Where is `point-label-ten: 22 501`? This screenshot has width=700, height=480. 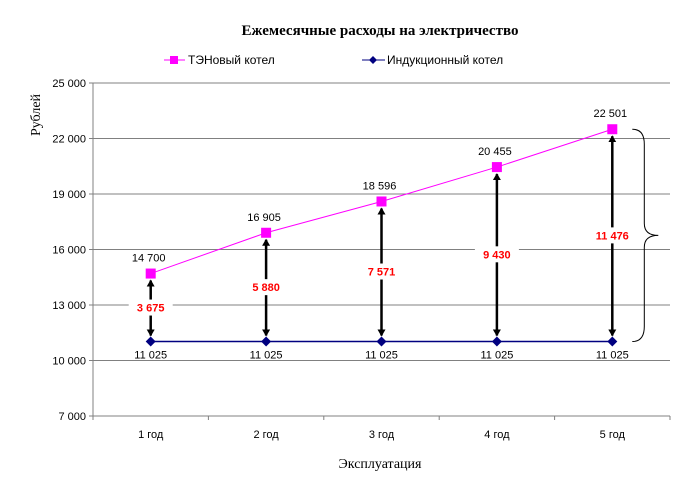
point-label-ten: 22 501 is located at coordinates (610, 114).